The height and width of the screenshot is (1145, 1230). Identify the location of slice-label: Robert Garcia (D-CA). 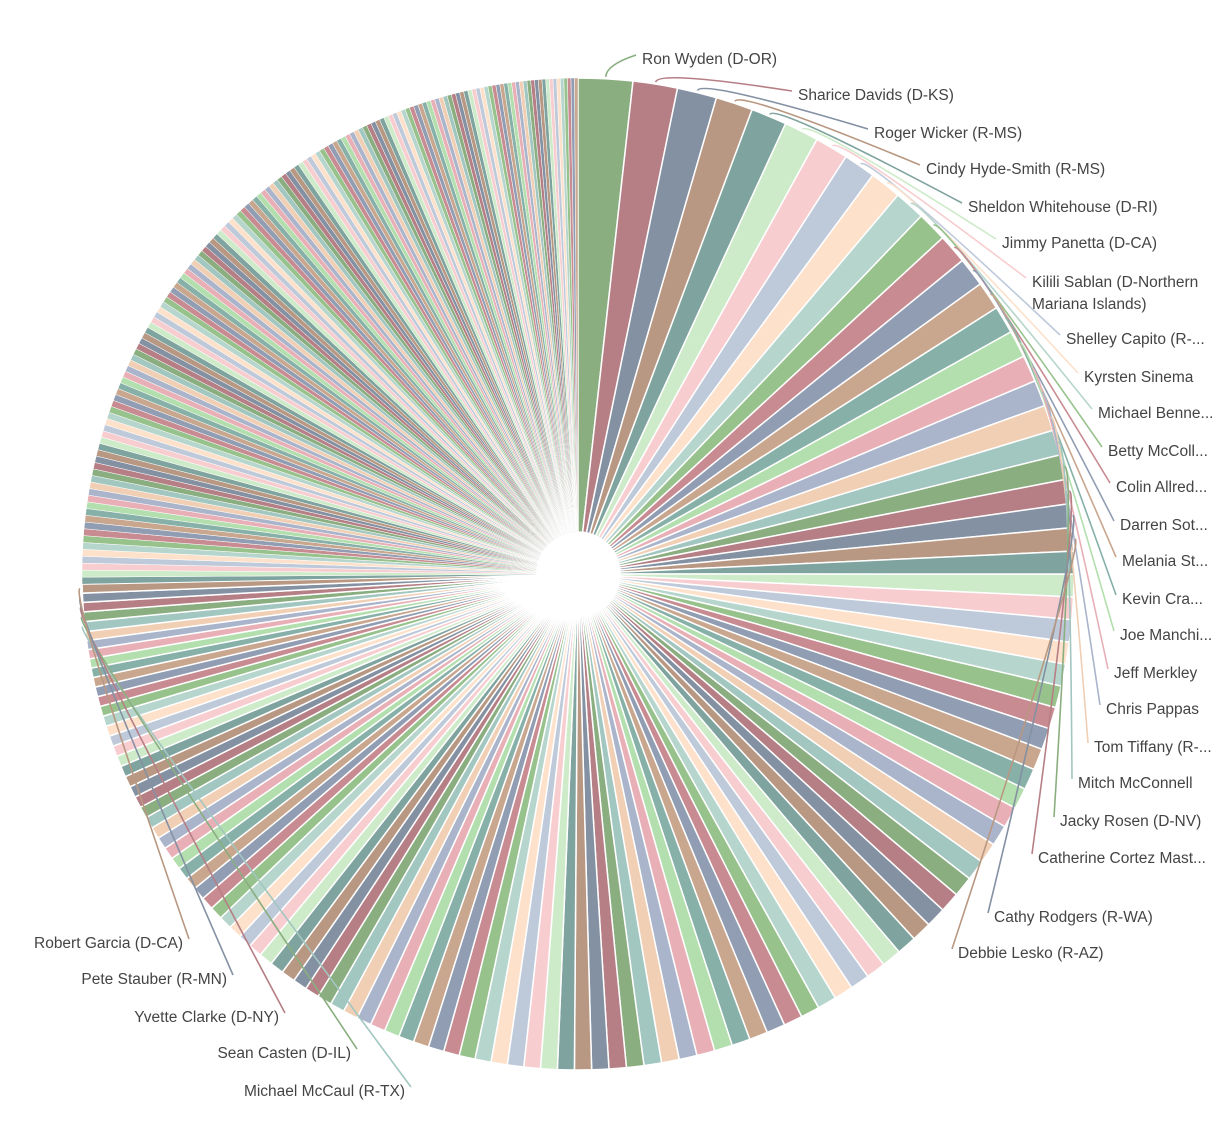
(108, 943).